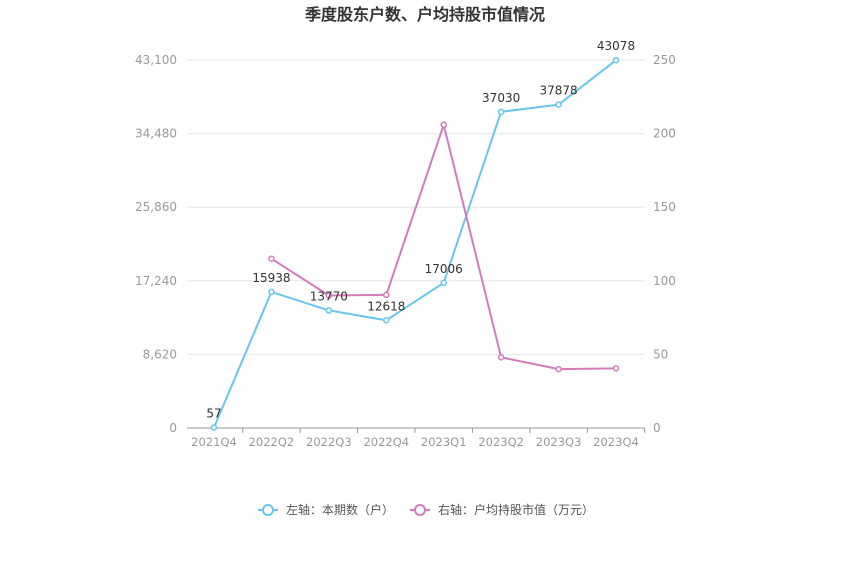 The width and height of the screenshot is (850, 574). What do you see at coordinates (213, 414) in the screenshot?
I see `data-label: 57` at bounding box center [213, 414].